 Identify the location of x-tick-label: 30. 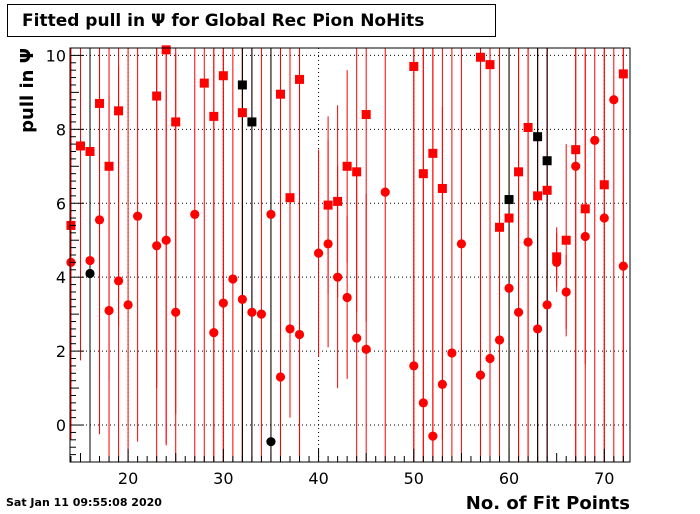
(223, 478).